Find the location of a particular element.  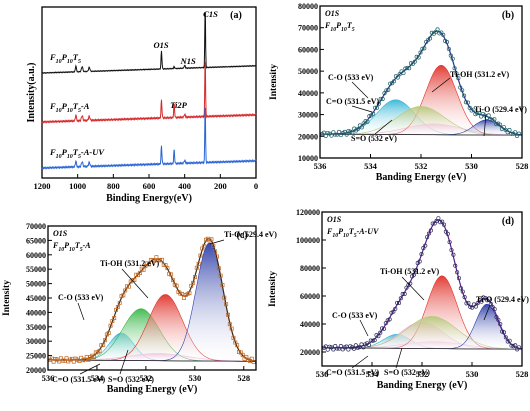

panel-b-sample-main: F is located at coordinates (327, 25).